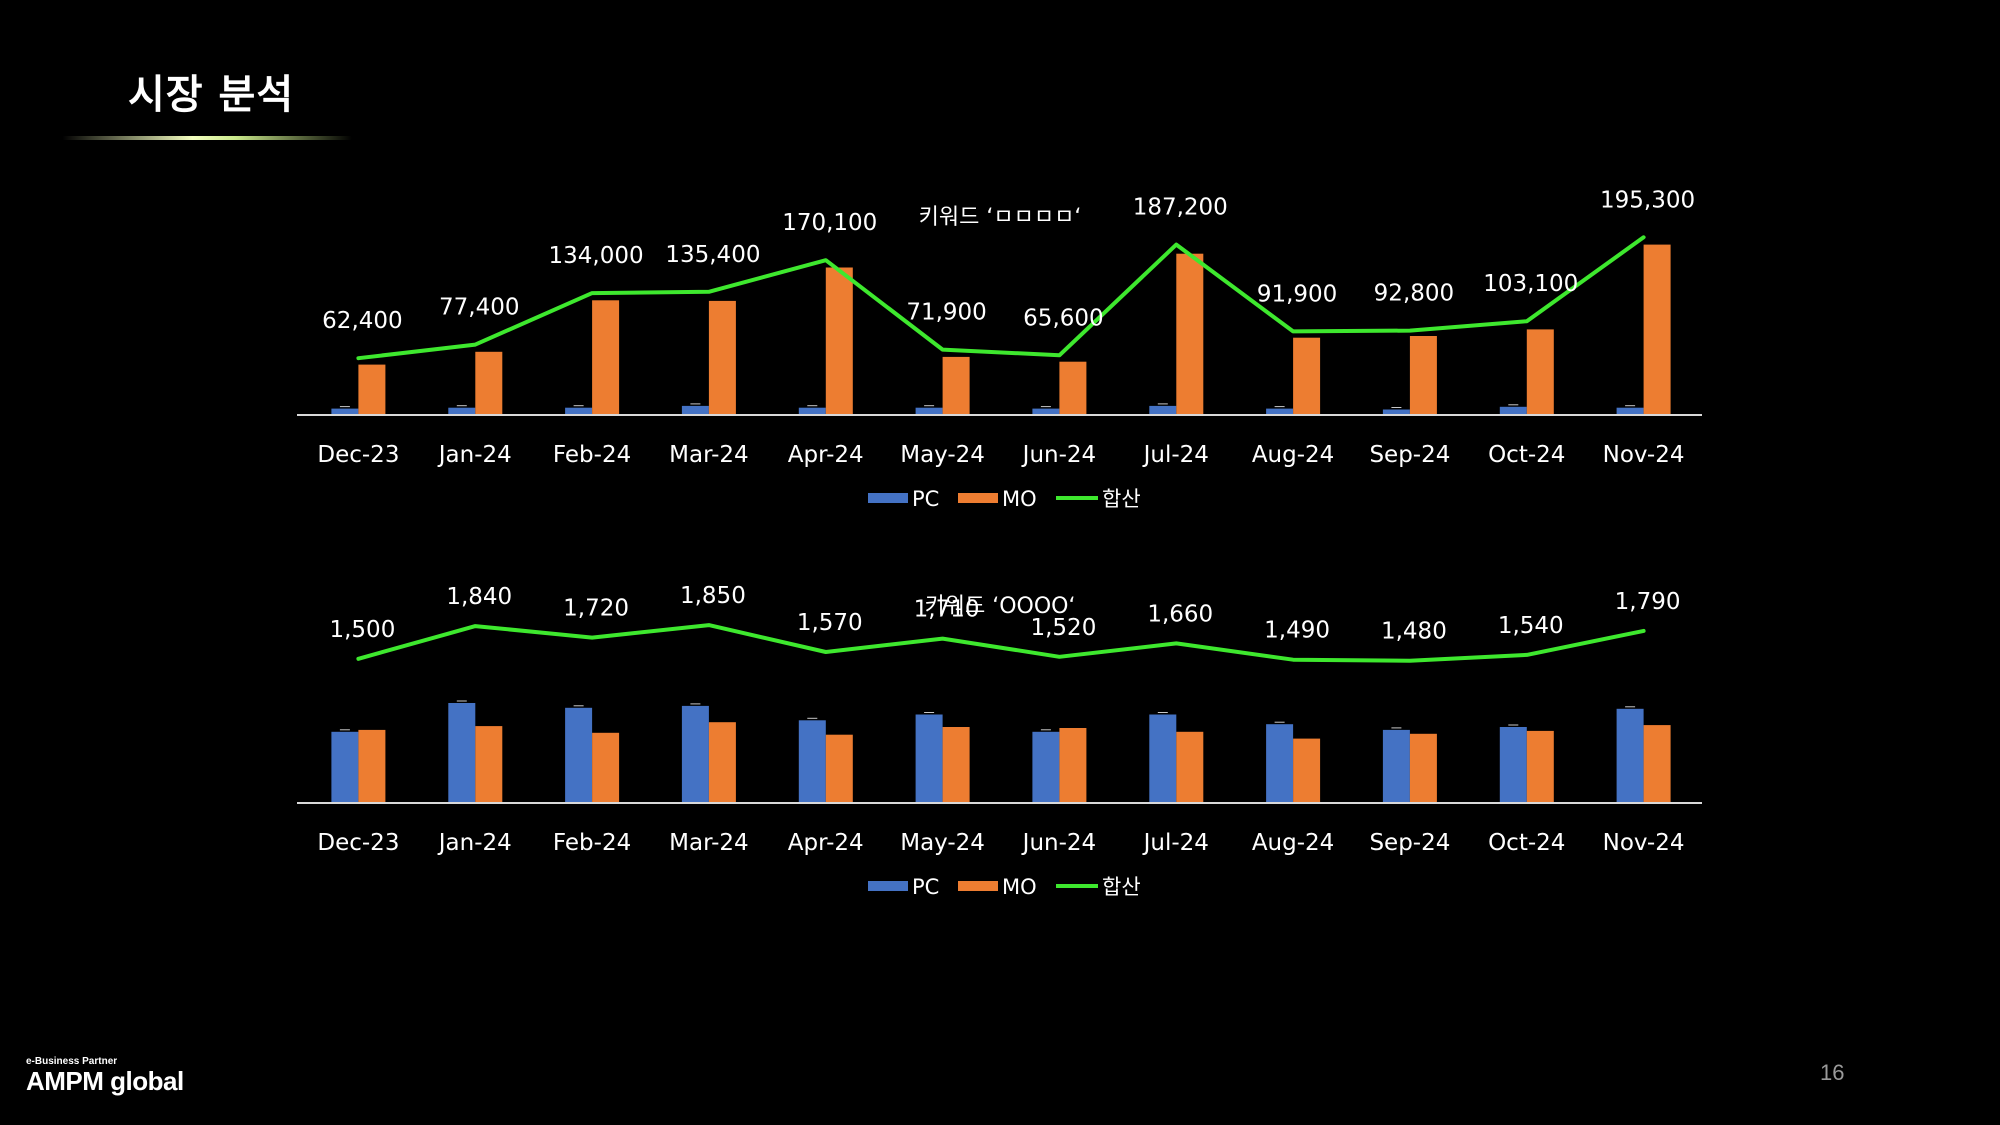  Describe the element at coordinates (72, 1061) in the screenshot. I see `logo-tagline: e-Business Partner` at that location.